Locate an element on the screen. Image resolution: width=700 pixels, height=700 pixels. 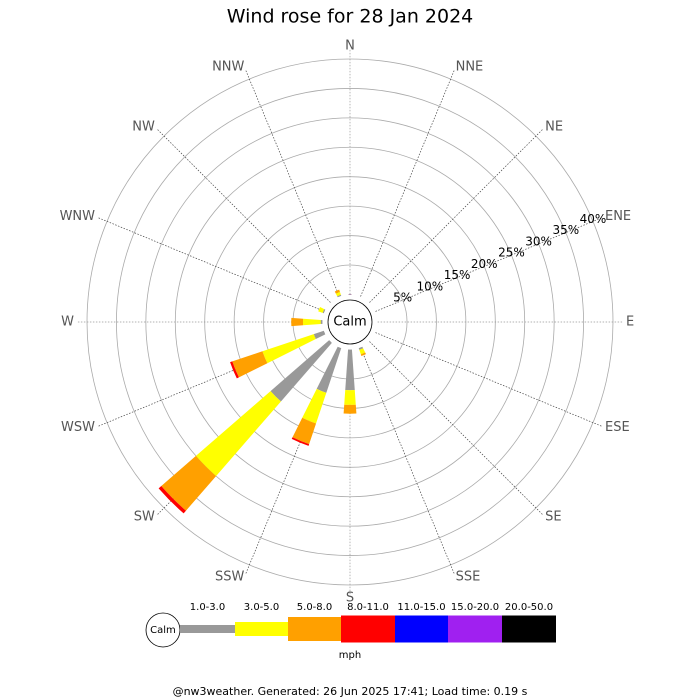
calm-circle is located at coordinates (350, 322).